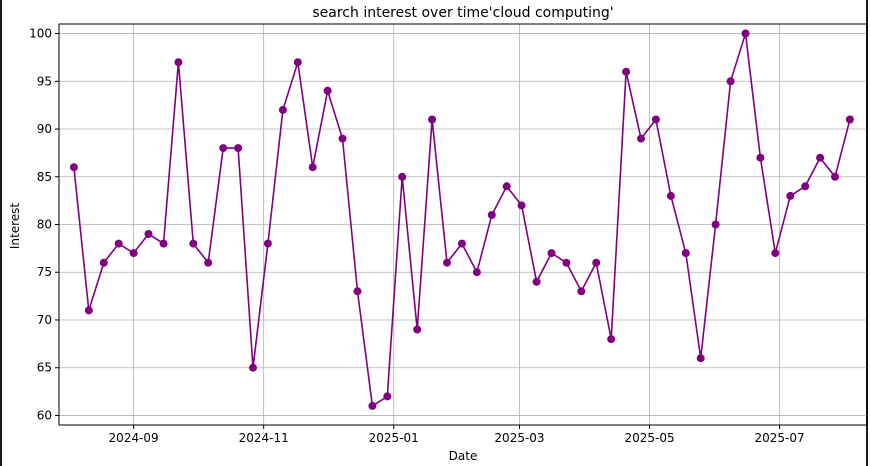 The width and height of the screenshot is (870, 466). Describe the element at coordinates (44, 272) in the screenshot. I see `y-tick-label: 75` at that location.